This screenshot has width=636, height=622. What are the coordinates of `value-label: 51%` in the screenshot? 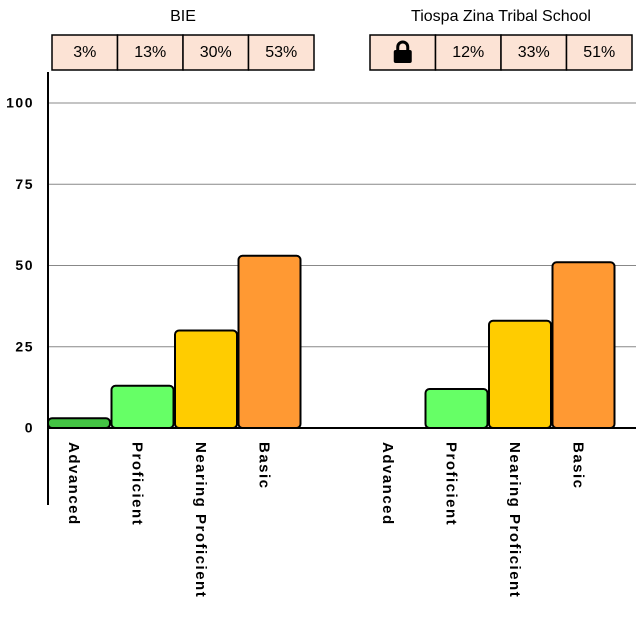 It's located at (599, 52).